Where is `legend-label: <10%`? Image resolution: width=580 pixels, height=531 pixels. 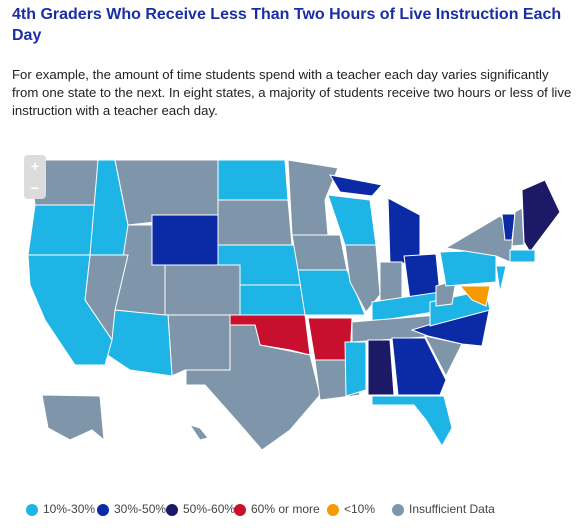 legend-label: <10% is located at coordinates (359, 509).